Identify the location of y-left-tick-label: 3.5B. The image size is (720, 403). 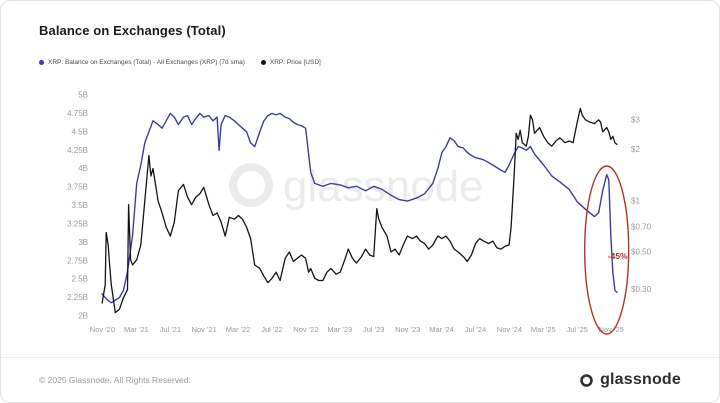
(80, 205).